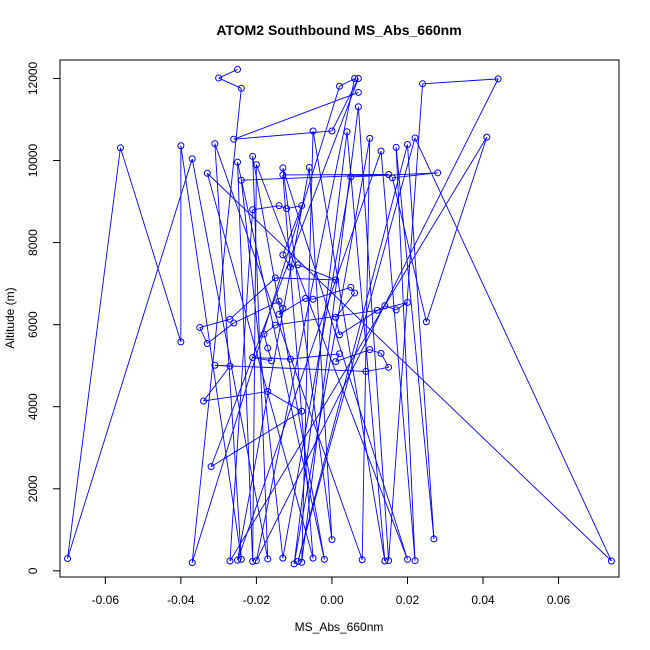 The width and height of the screenshot is (650, 650). Describe the element at coordinates (106, 600) in the screenshot. I see `x-tick-label: -0.06` at that location.